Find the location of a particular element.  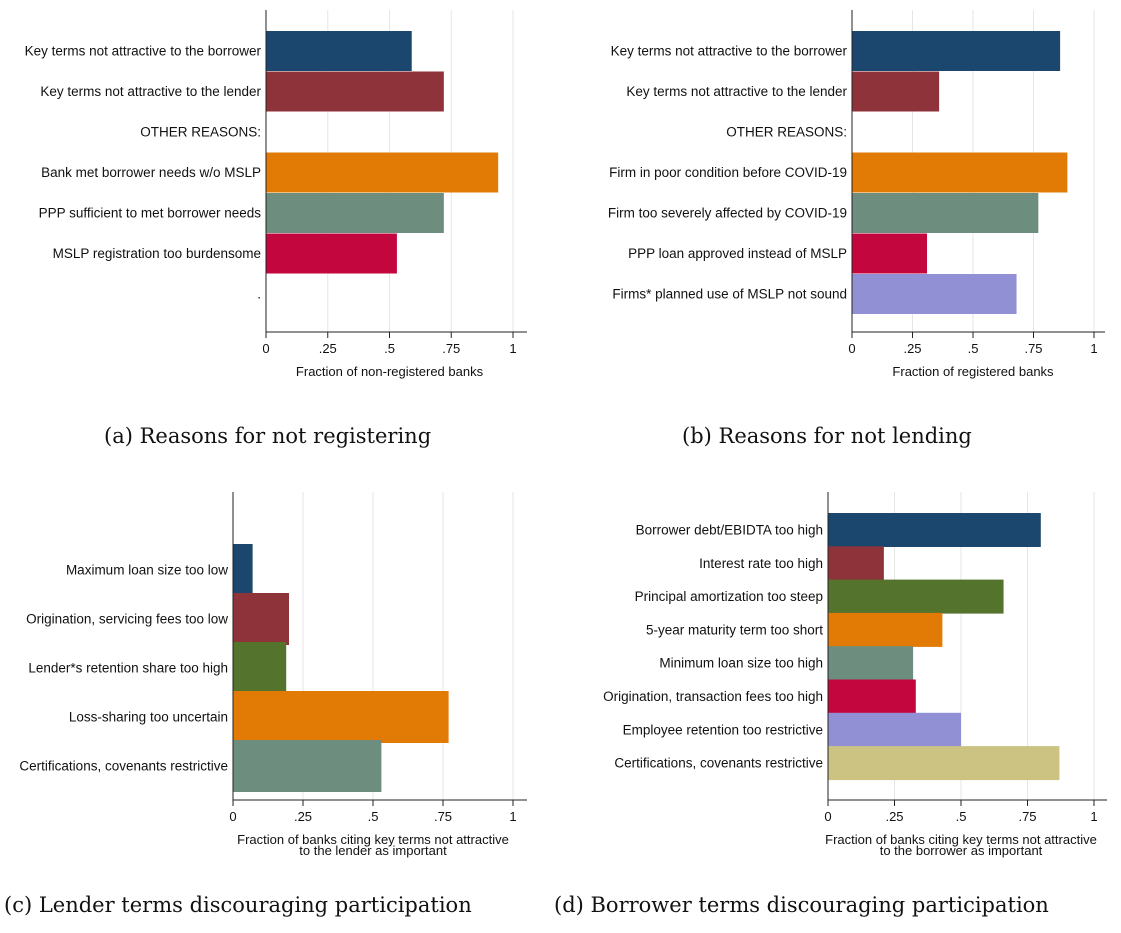

category-label: Firm too severely affected by COVID-19 is located at coordinates (727, 213).